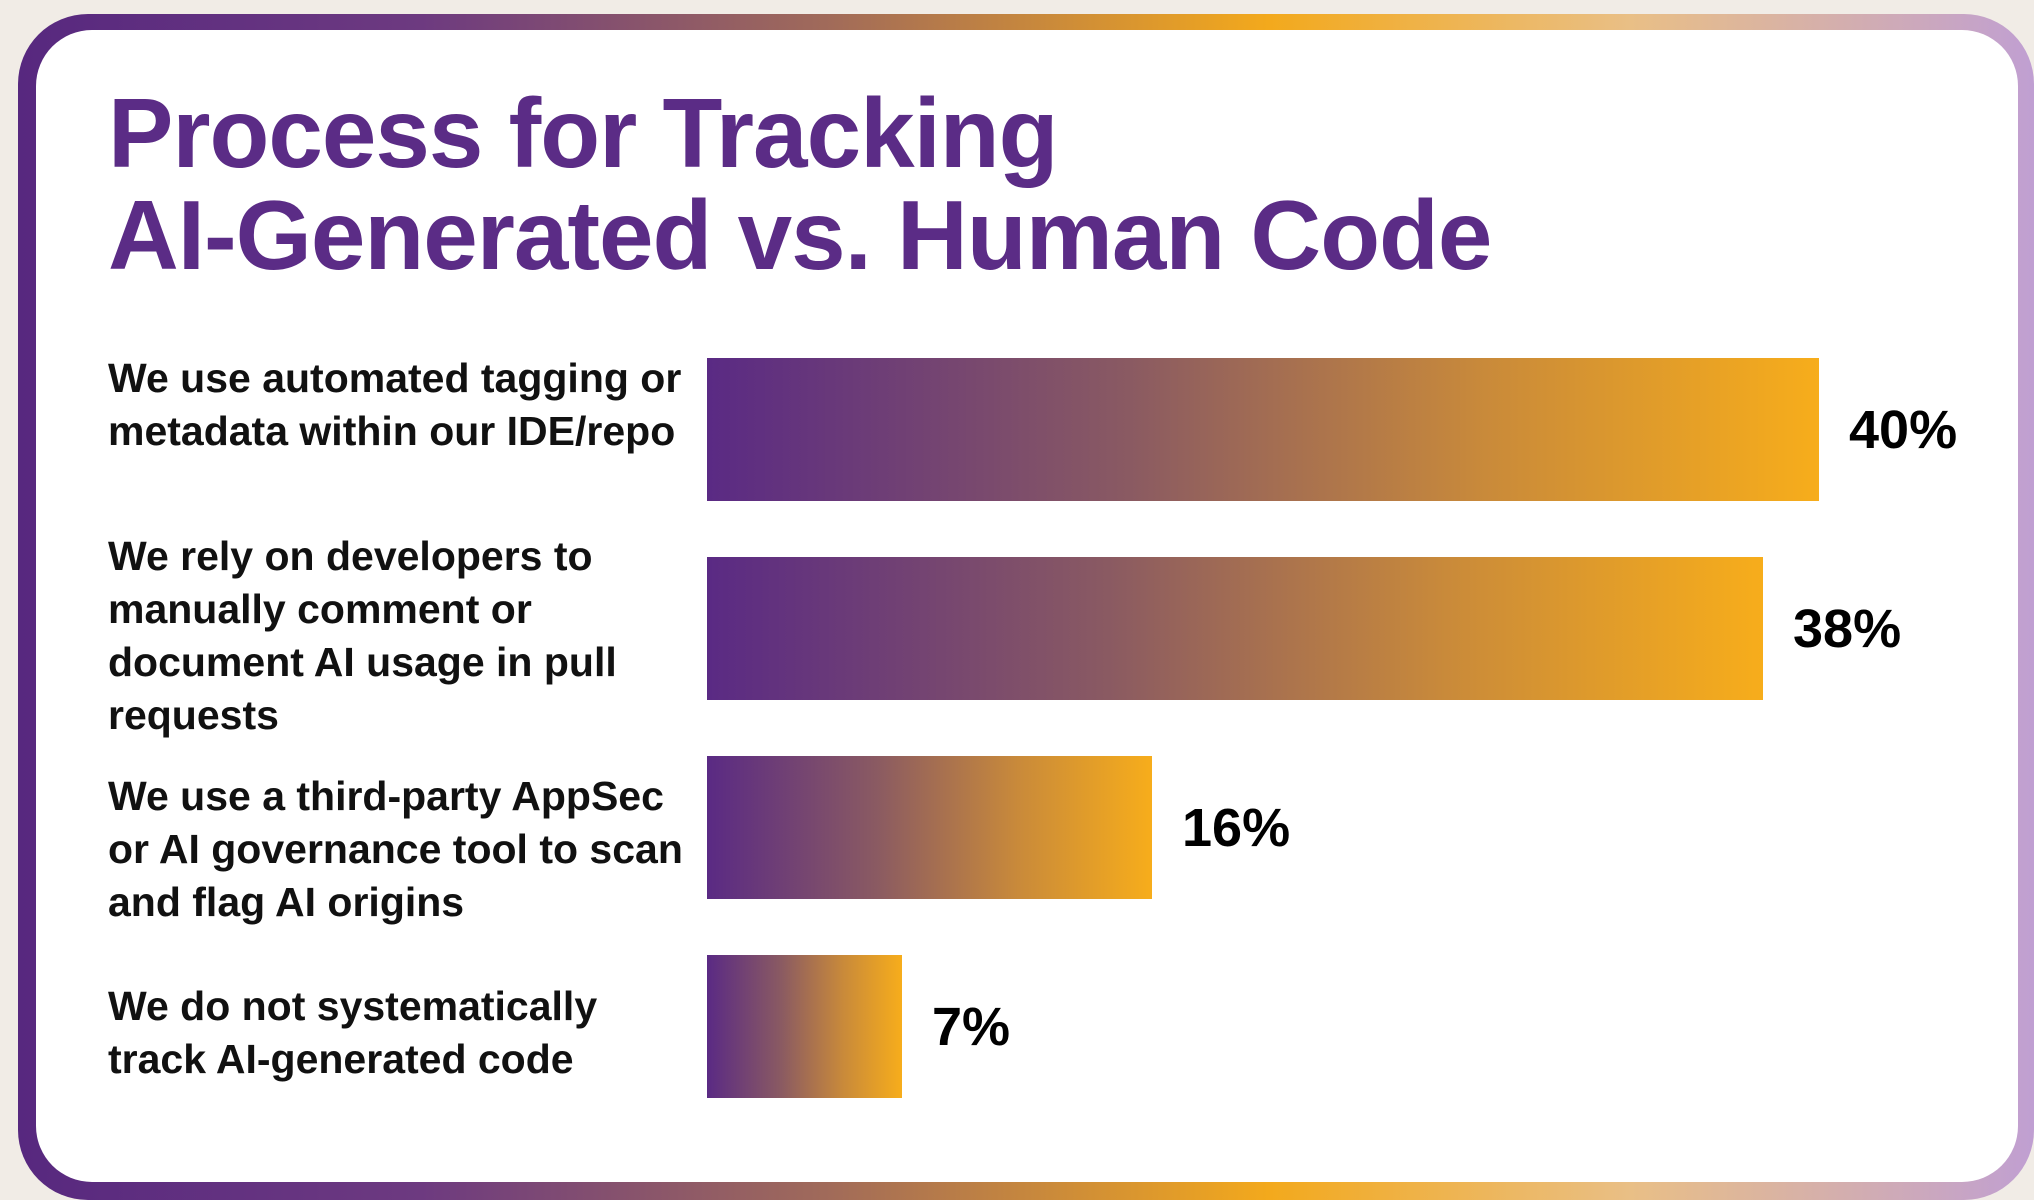 The image size is (2034, 1200). I want to click on chart-title-line-1: Process for Tracking, so click(583, 133).